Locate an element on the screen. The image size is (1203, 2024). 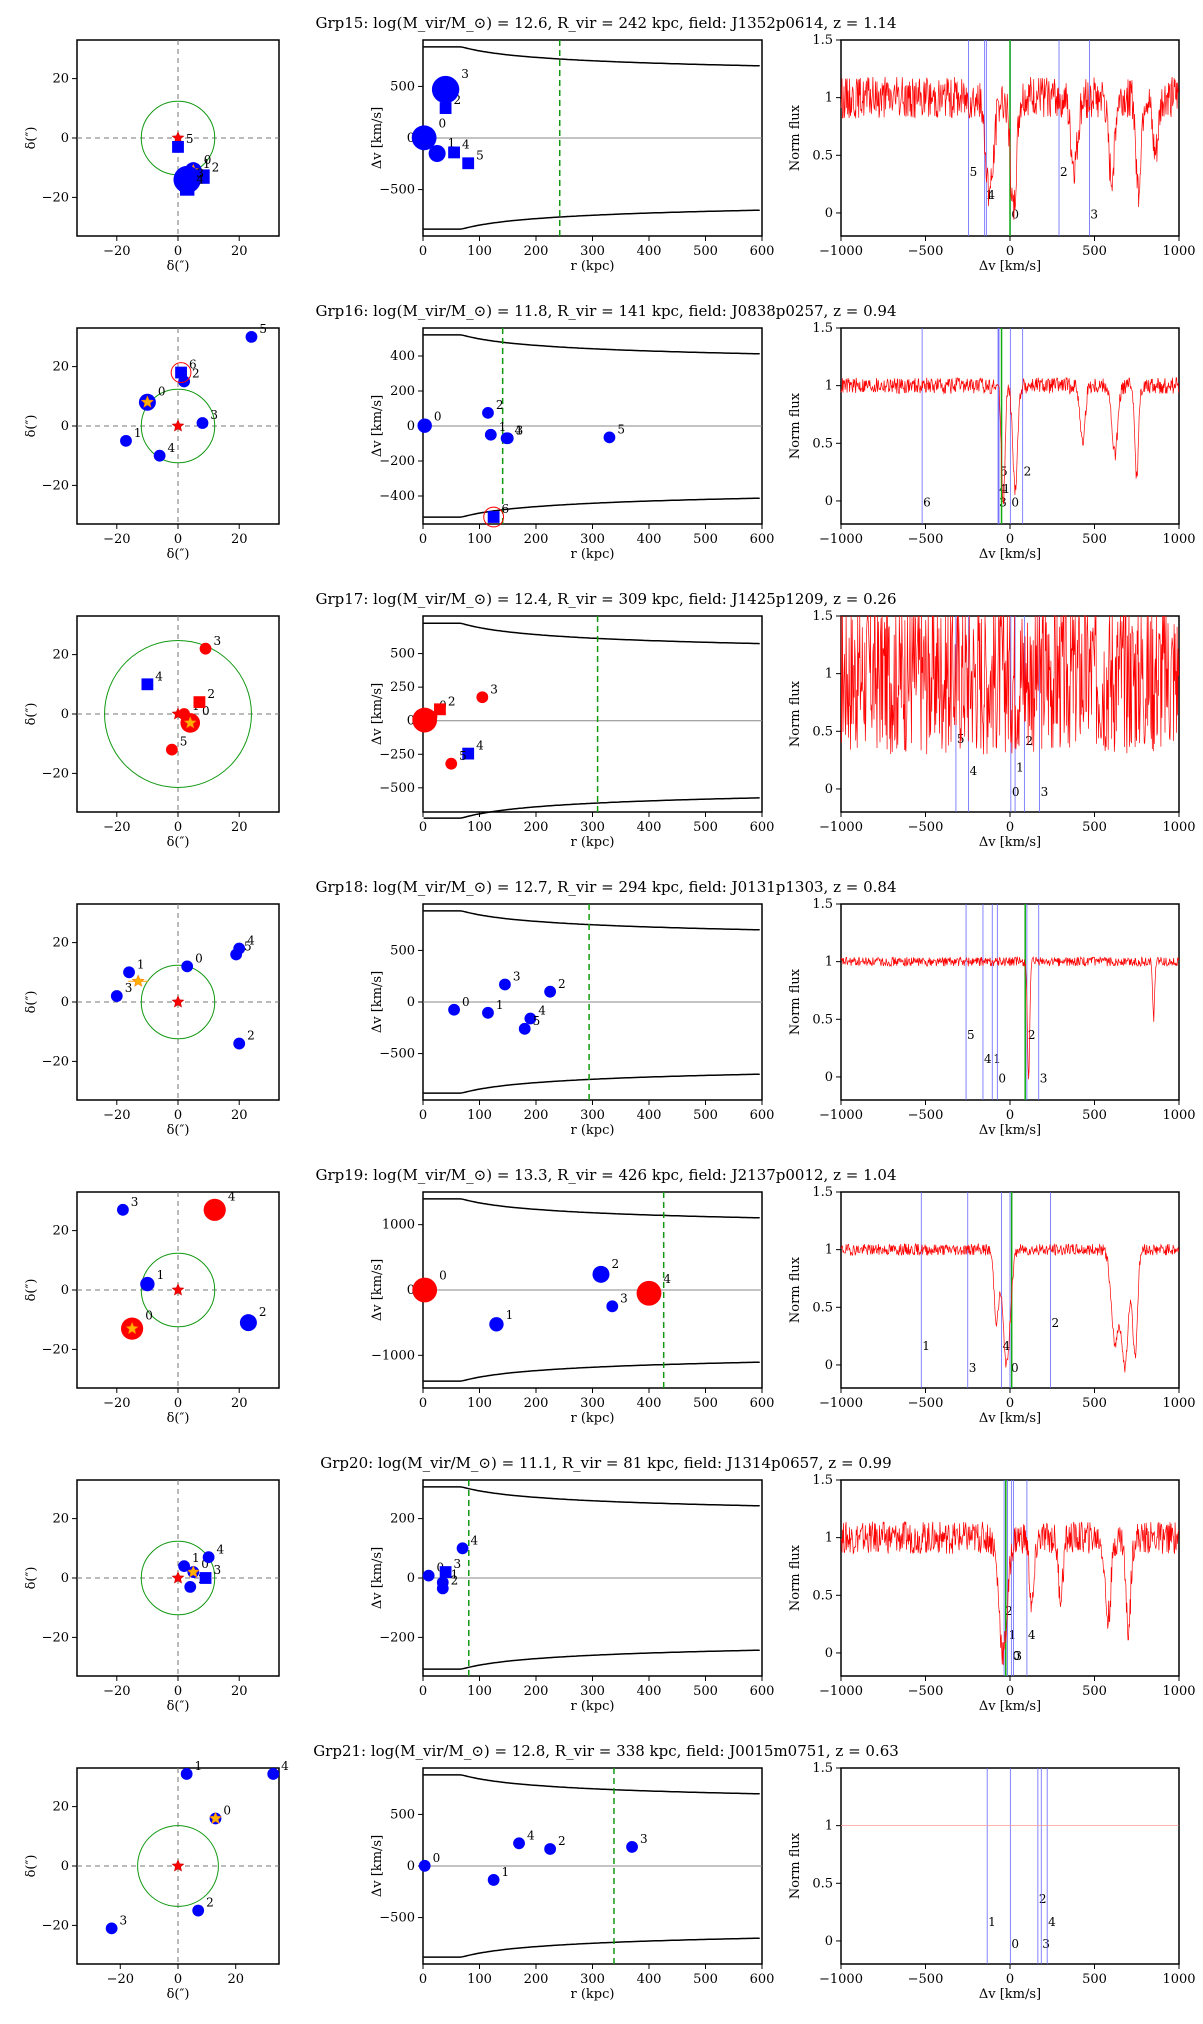
y-tick-label: 200 is located at coordinates (402, 1519).